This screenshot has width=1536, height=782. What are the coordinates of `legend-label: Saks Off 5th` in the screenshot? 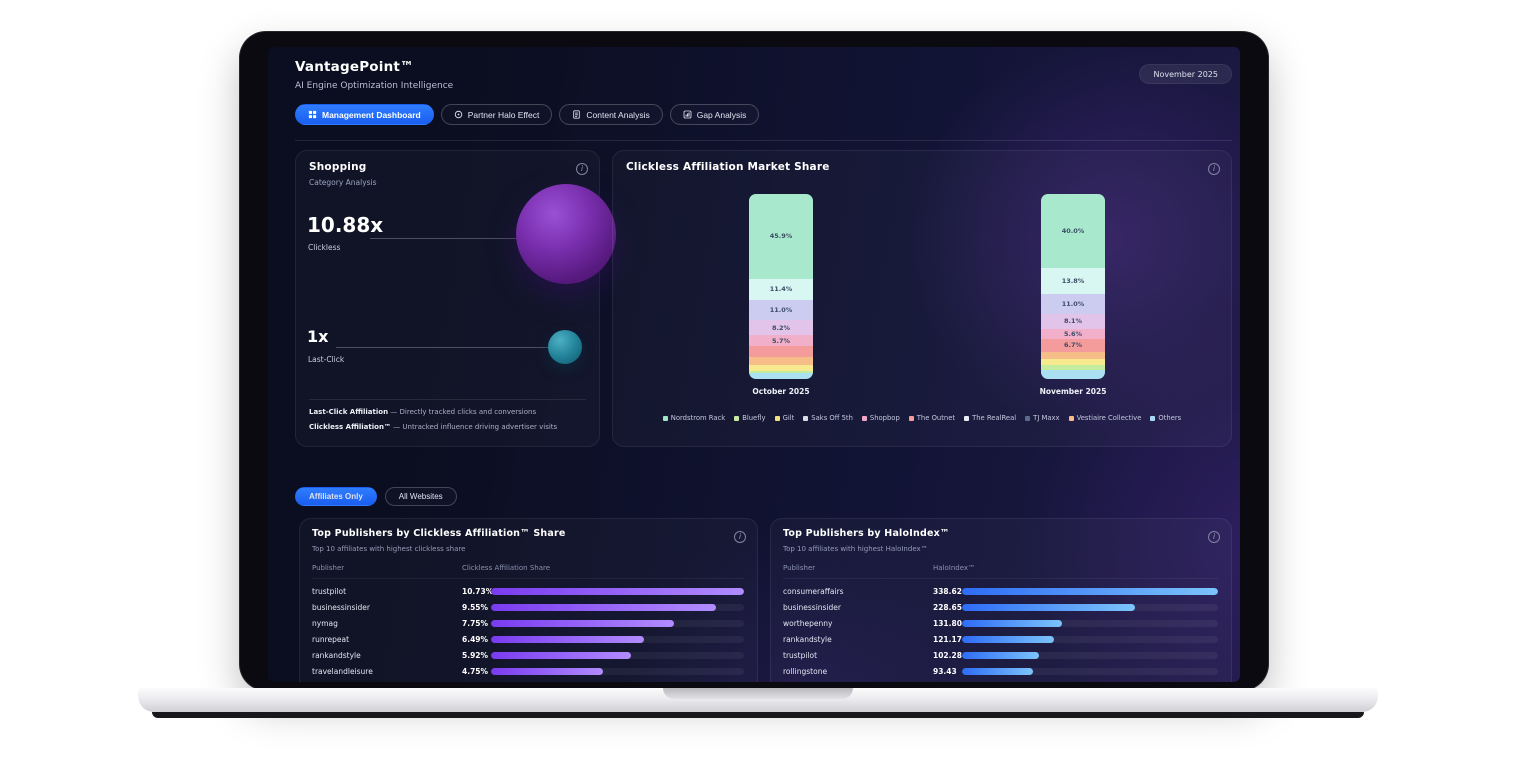 It's located at (832, 418).